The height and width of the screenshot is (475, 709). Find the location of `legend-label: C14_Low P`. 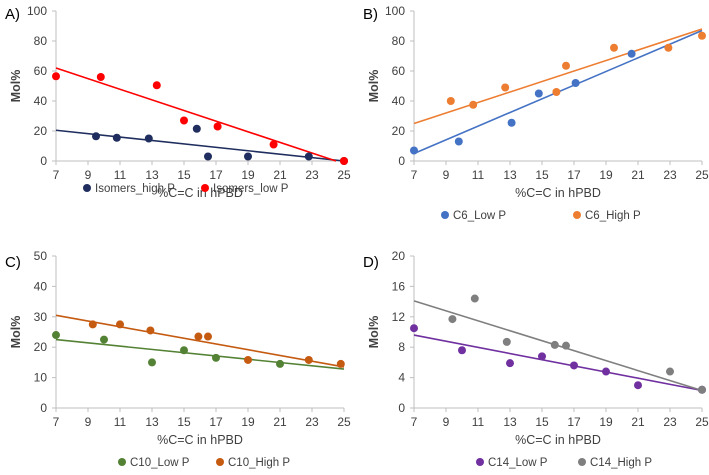

legend-label: C14_Low P is located at coordinates (518, 463).